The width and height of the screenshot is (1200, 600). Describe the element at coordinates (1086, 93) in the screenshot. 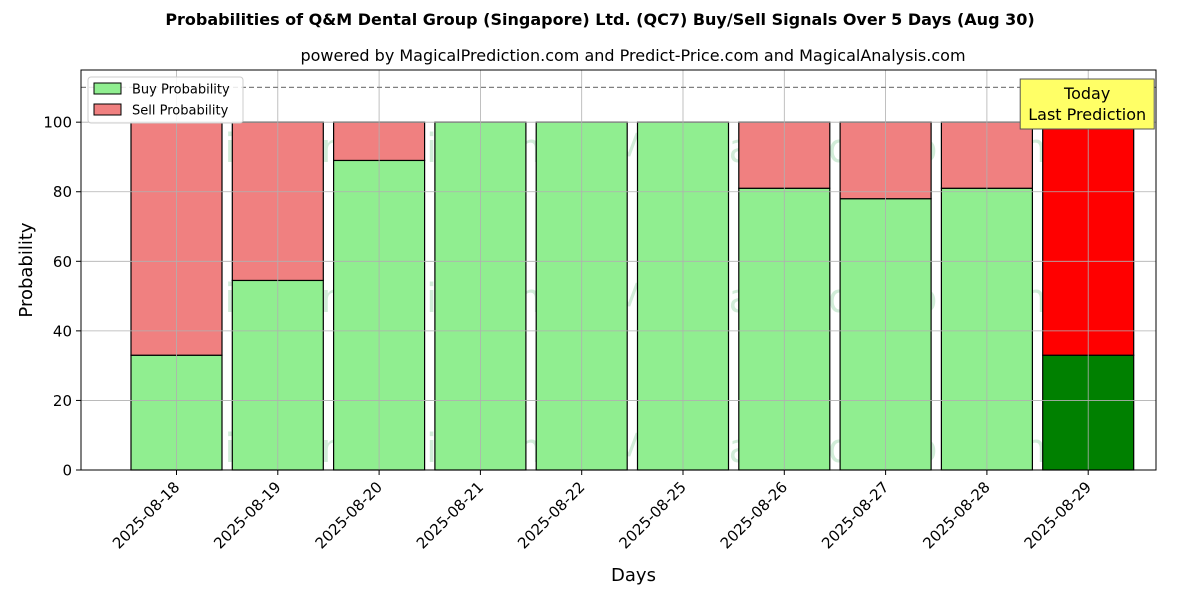

I see `annotation-line: Today` at that location.